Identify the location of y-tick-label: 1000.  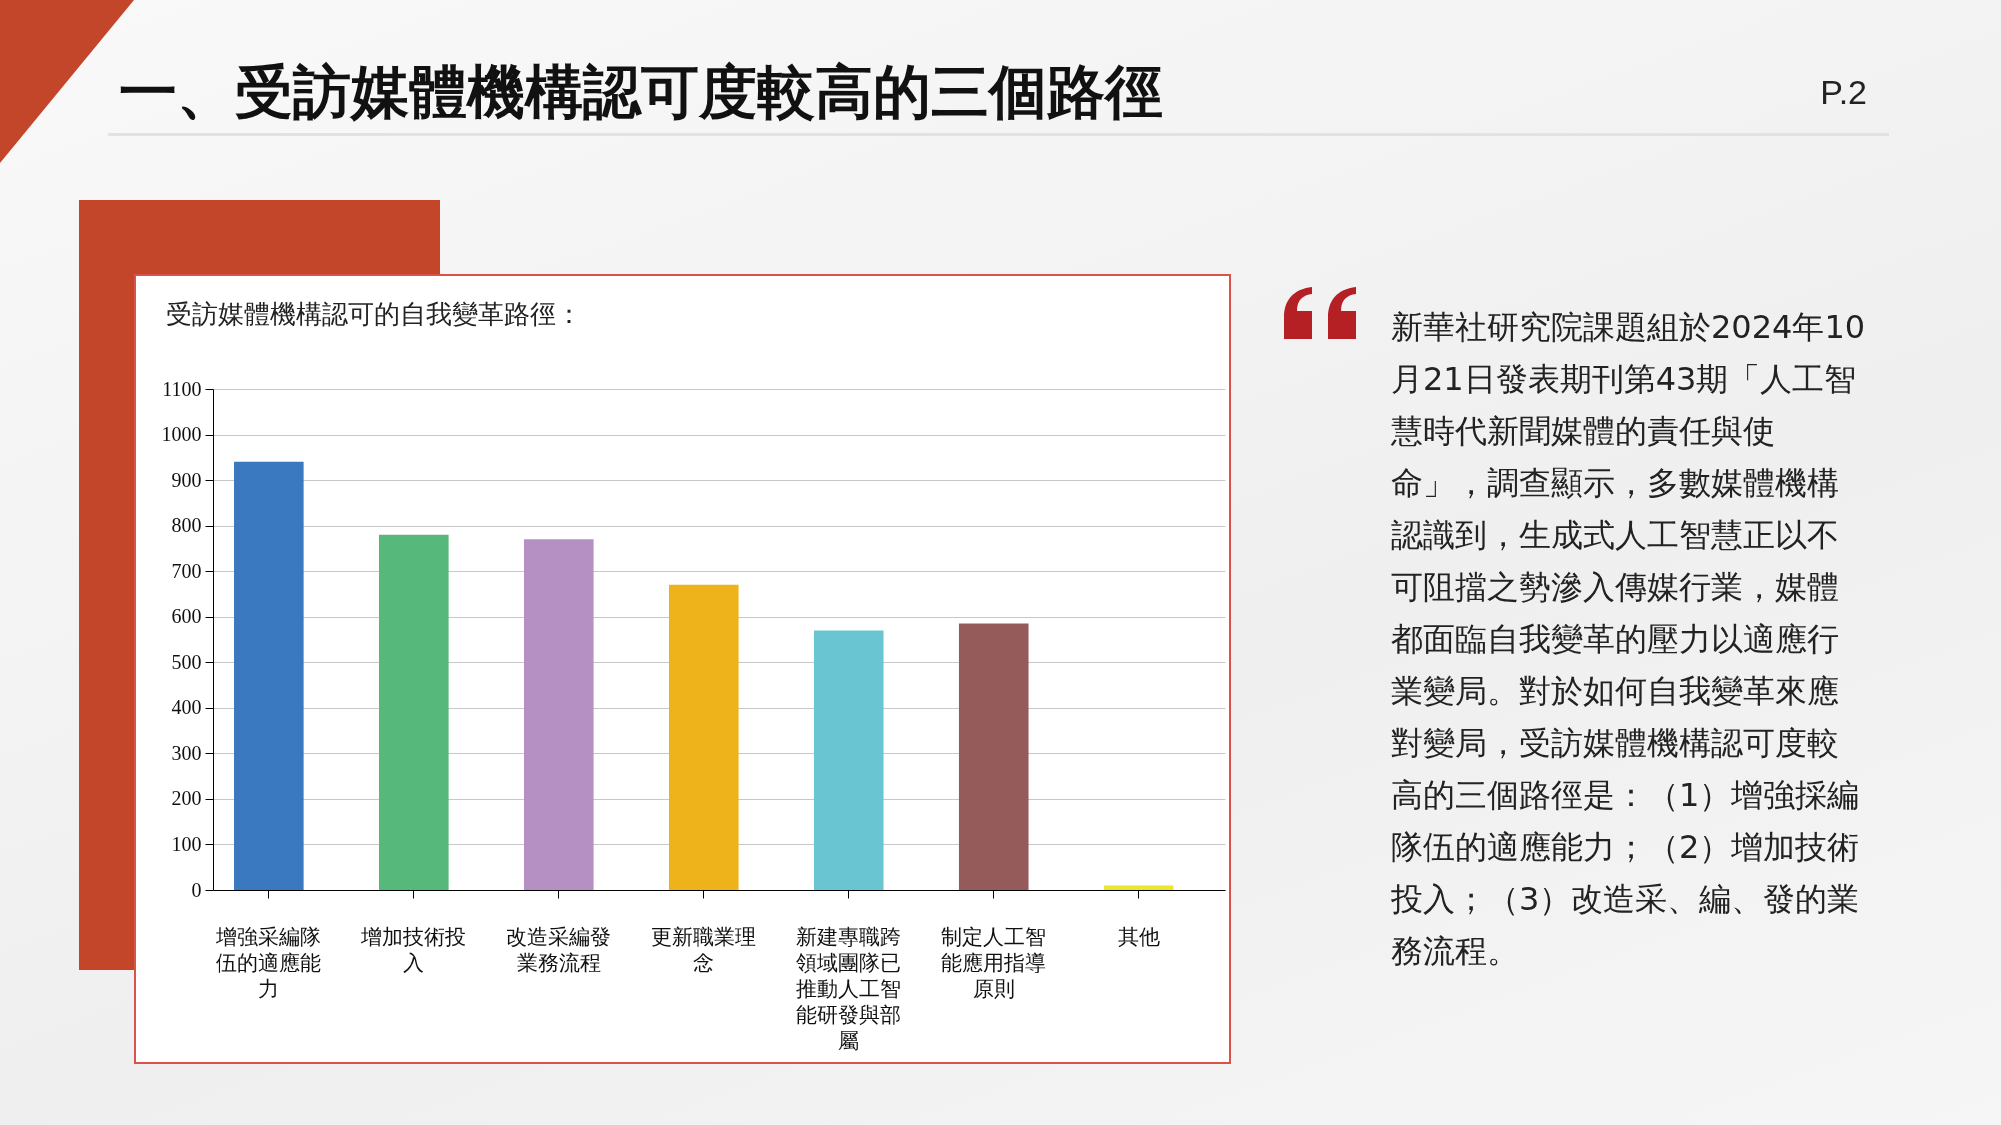
(181, 434).